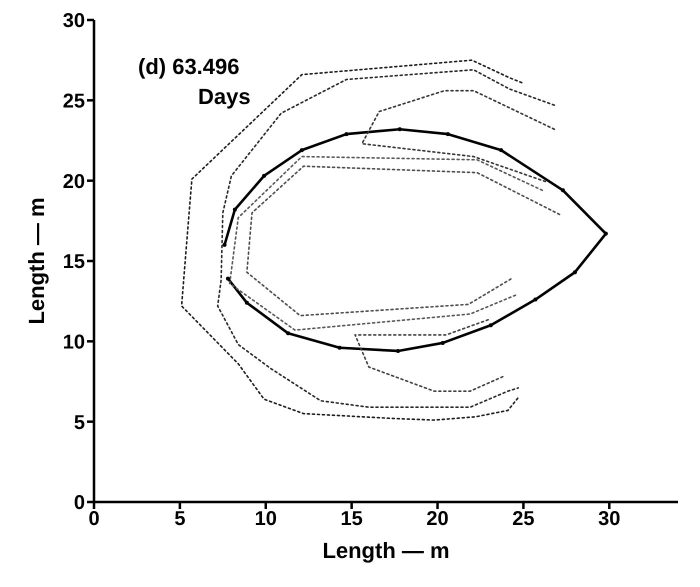 Image resolution: width=700 pixels, height=587 pixels. What do you see at coordinates (73, 101) in the screenshot?
I see `y-tick-label: 25` at bounding box center [73, 101].